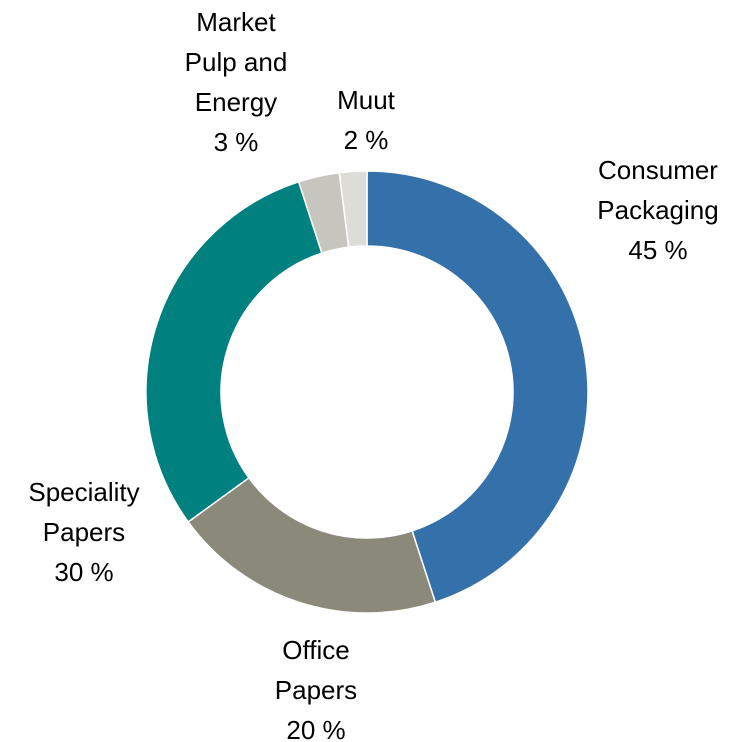 This screenshot has width=734, height=742. What do you see at coordinates (236, 62) in the screenshot?
I see `category-label: Market Pulp and Energy` at bounding box center [236, 62].